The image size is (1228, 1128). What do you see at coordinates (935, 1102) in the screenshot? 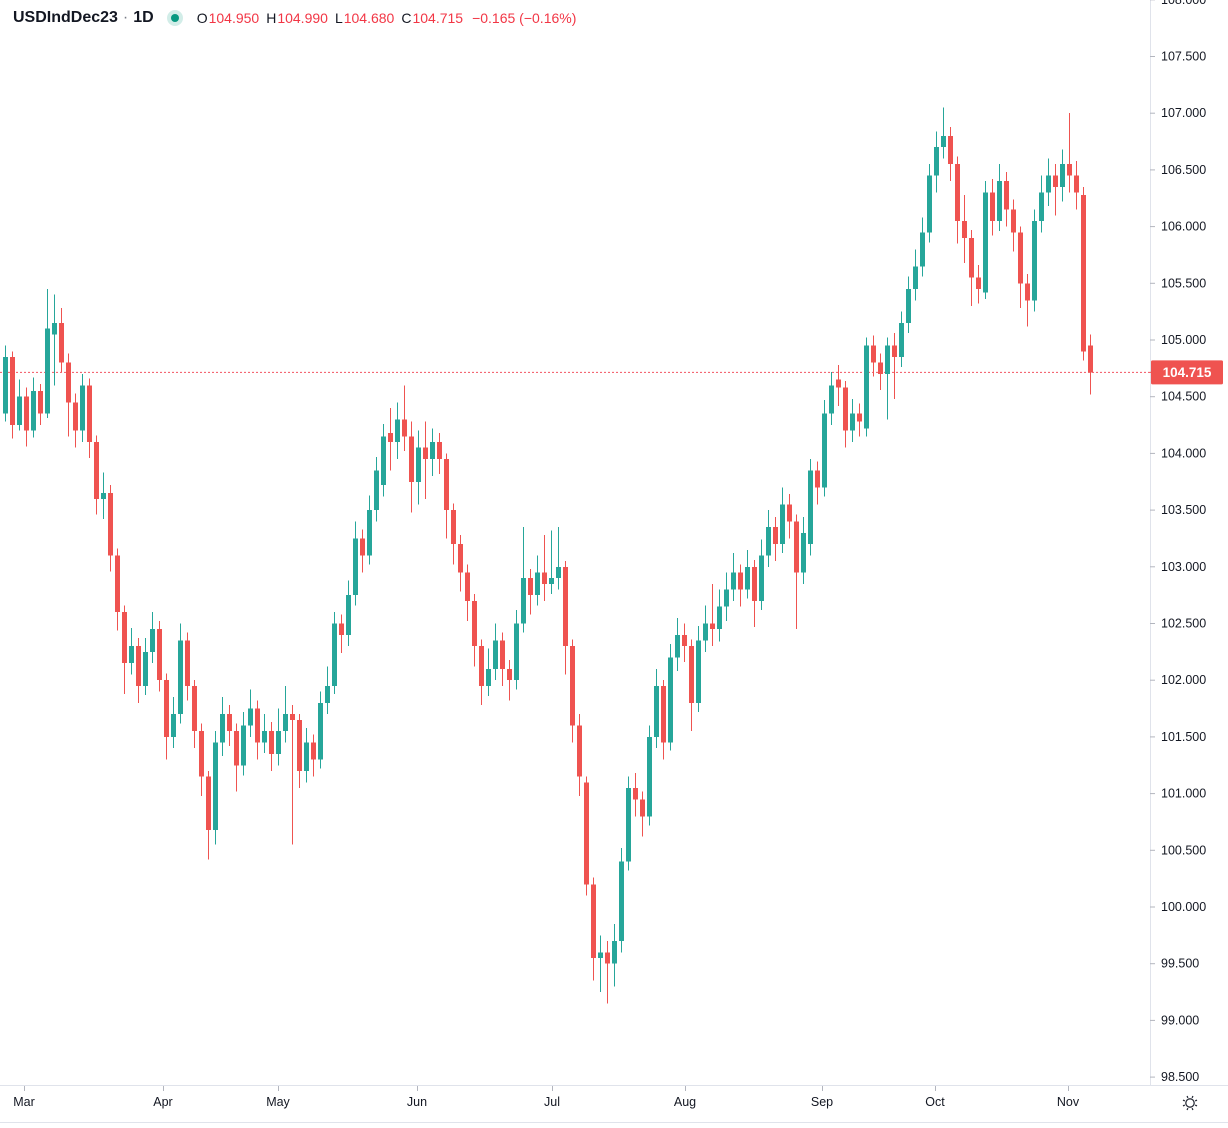
I see `time-axis-label: Oct` at bounding box center [935, 1102].